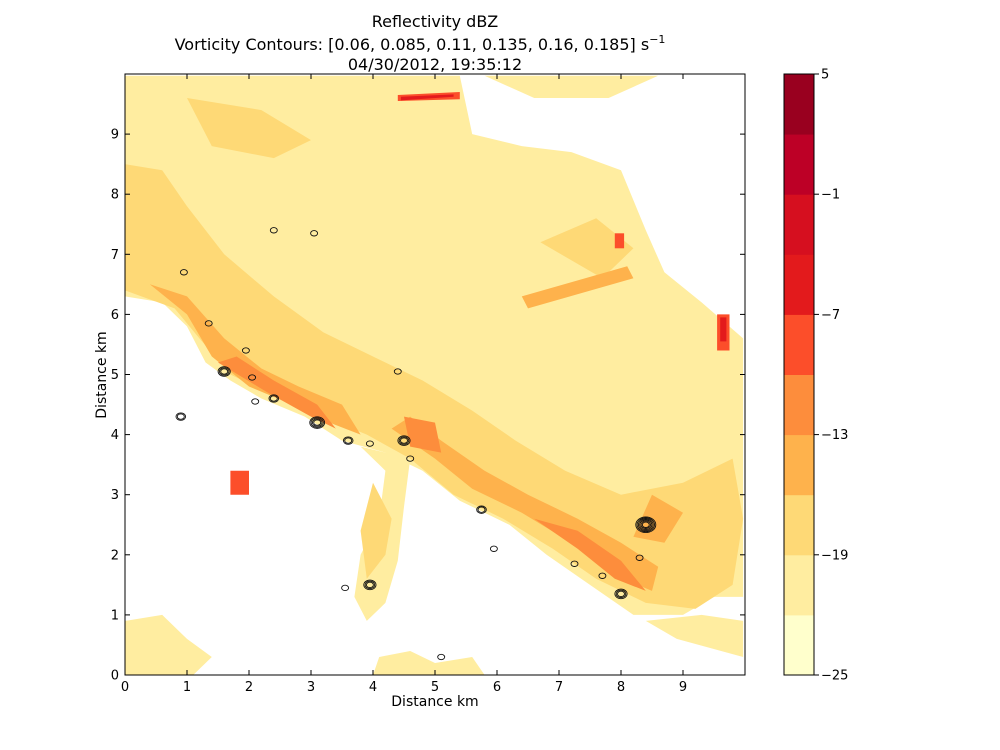  Describe the element at coordinates (435, 21) in the screenshot. I see `title-line-1: Reflectivity dBZ` at that location.